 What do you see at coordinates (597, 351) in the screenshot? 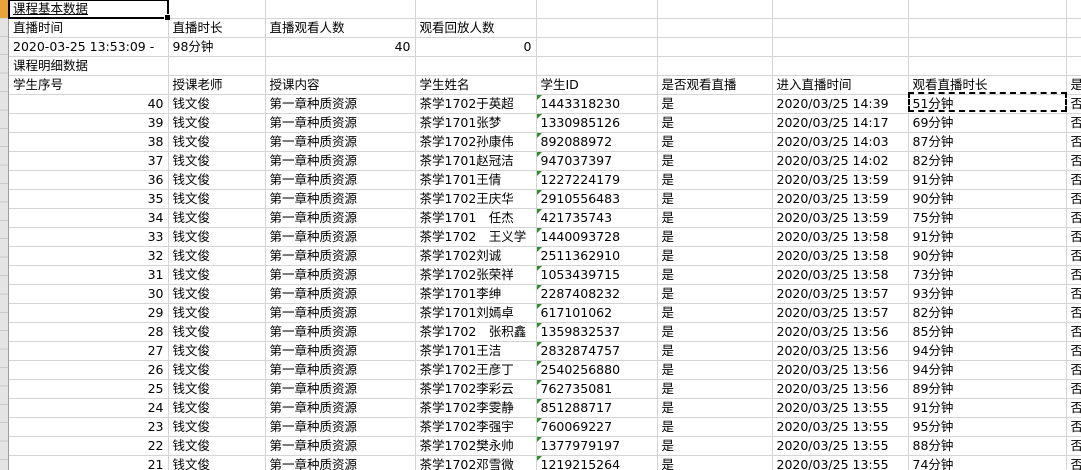
I see `cell-student-id: 2832874757` at bounding box center [597, 351].